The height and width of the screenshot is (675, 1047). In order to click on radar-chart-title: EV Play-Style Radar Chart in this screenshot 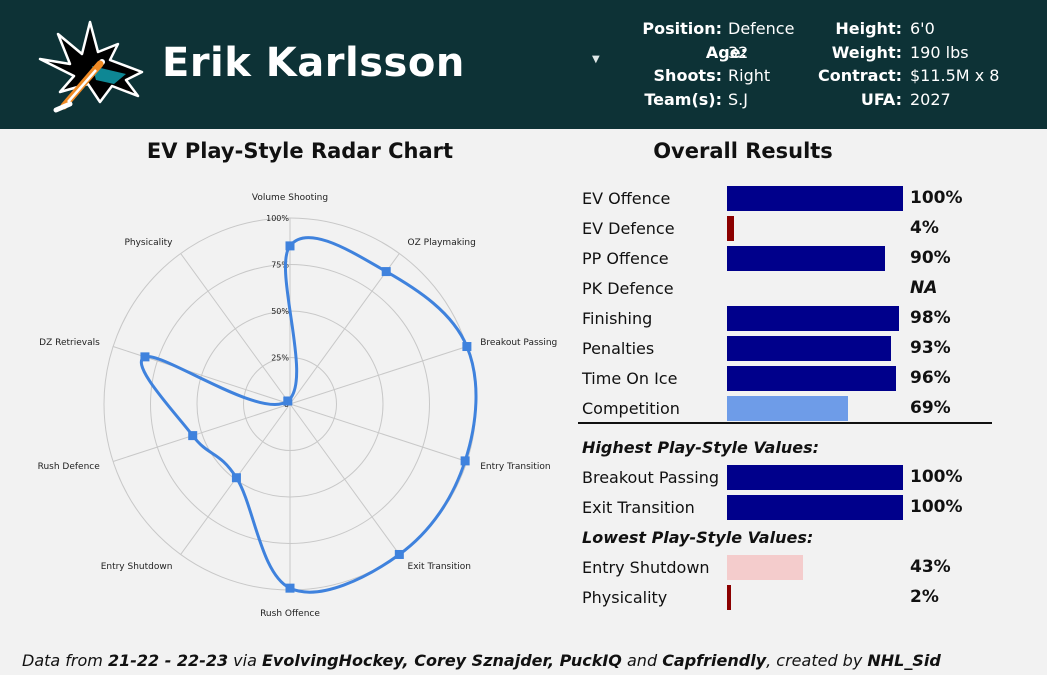, I will do `click(300, 151)`.